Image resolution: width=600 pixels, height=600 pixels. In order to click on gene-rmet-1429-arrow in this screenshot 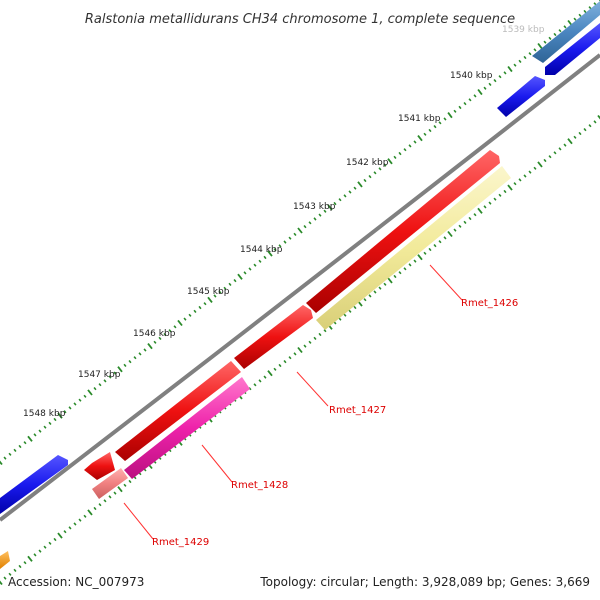, I will do `click(99, 466)`.